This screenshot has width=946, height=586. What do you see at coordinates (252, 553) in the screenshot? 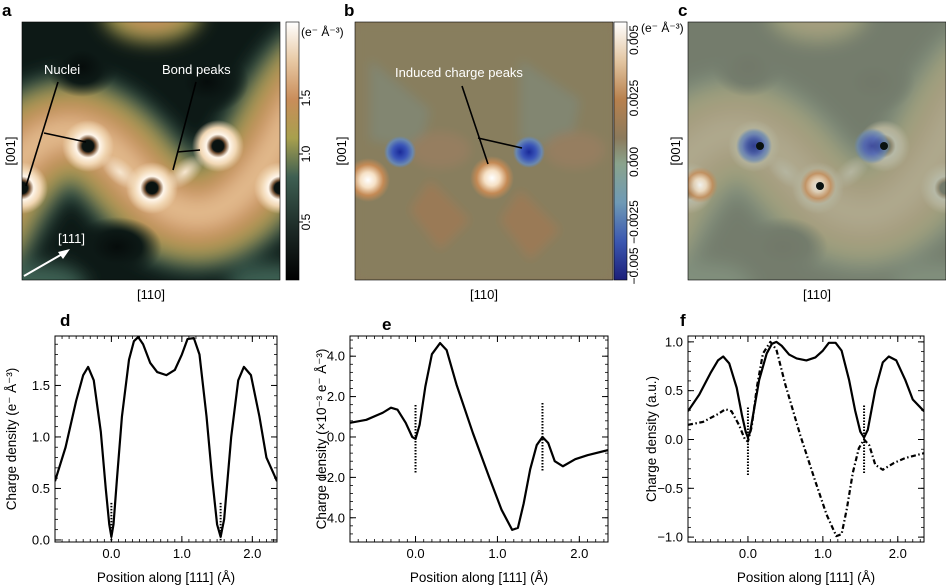
I see `xtick-label-d-2: 2.0` at bounding box center [252, 553].